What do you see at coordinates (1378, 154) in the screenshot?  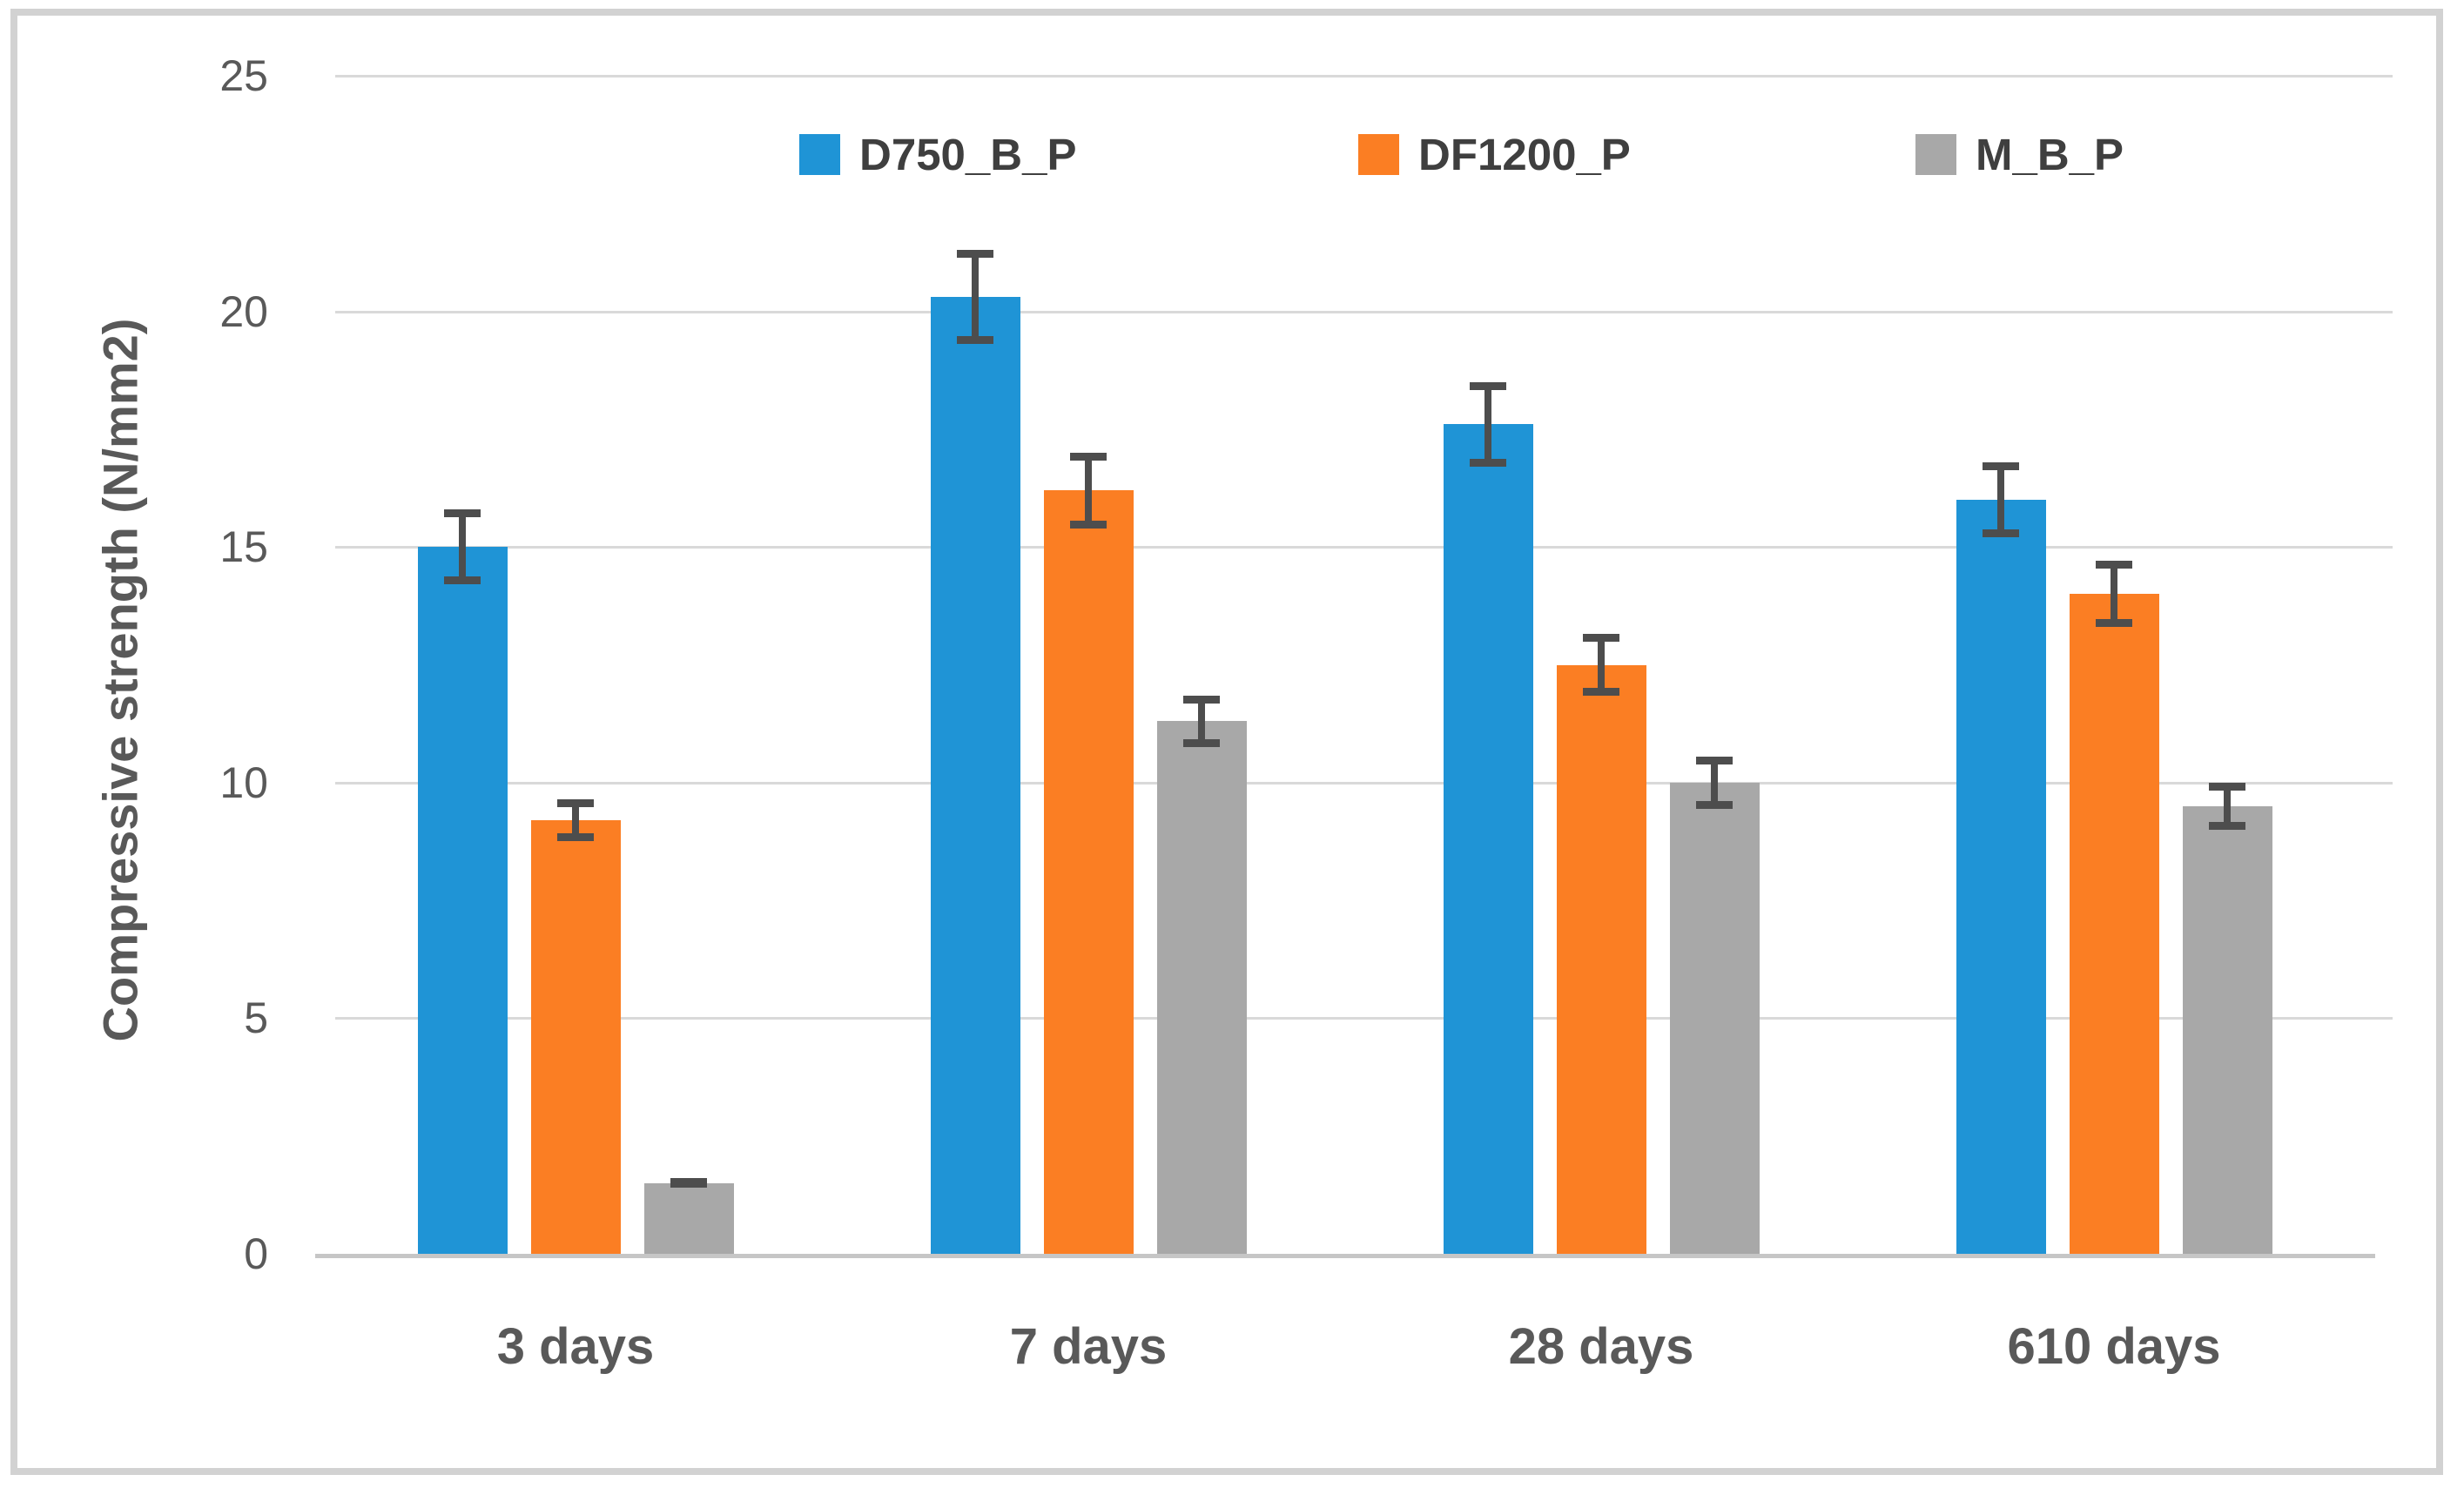 I see `legend-swatch-df1200-p` at bounding box center [1378, 154].